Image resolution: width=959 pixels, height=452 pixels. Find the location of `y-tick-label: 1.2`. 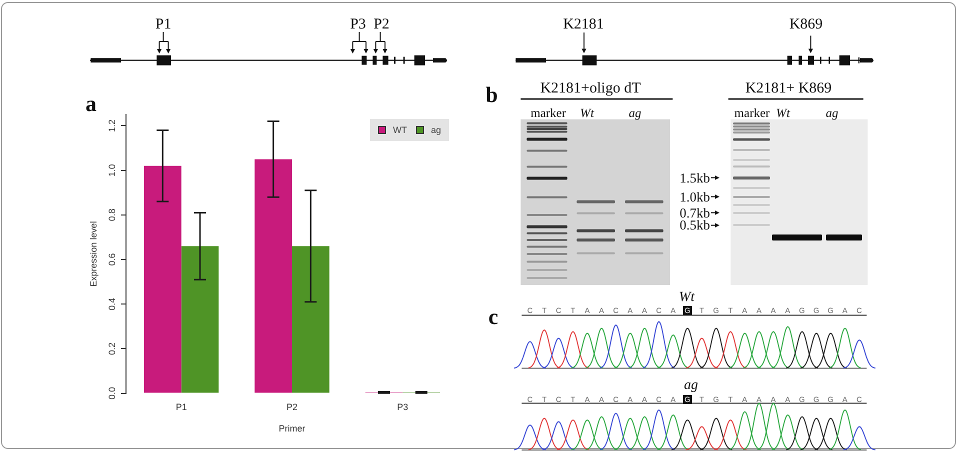

y-tick-label: 1.2 is located at coordinates (112, 125).